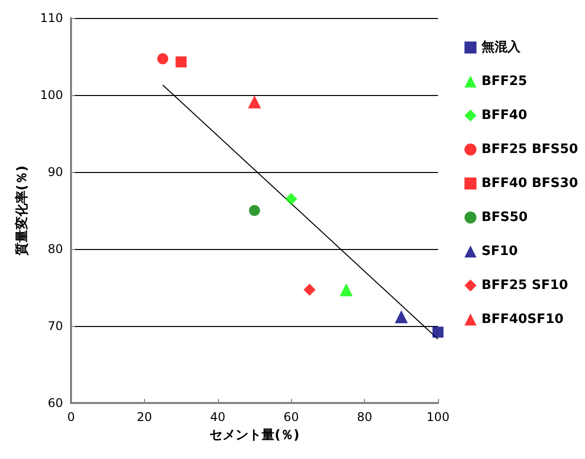 Image resolution: width=585 pixels, height=459 pixels. Describe the element at coordinates (55, 249) in the screenshot. I see `y-tick-label: 80` at that location.